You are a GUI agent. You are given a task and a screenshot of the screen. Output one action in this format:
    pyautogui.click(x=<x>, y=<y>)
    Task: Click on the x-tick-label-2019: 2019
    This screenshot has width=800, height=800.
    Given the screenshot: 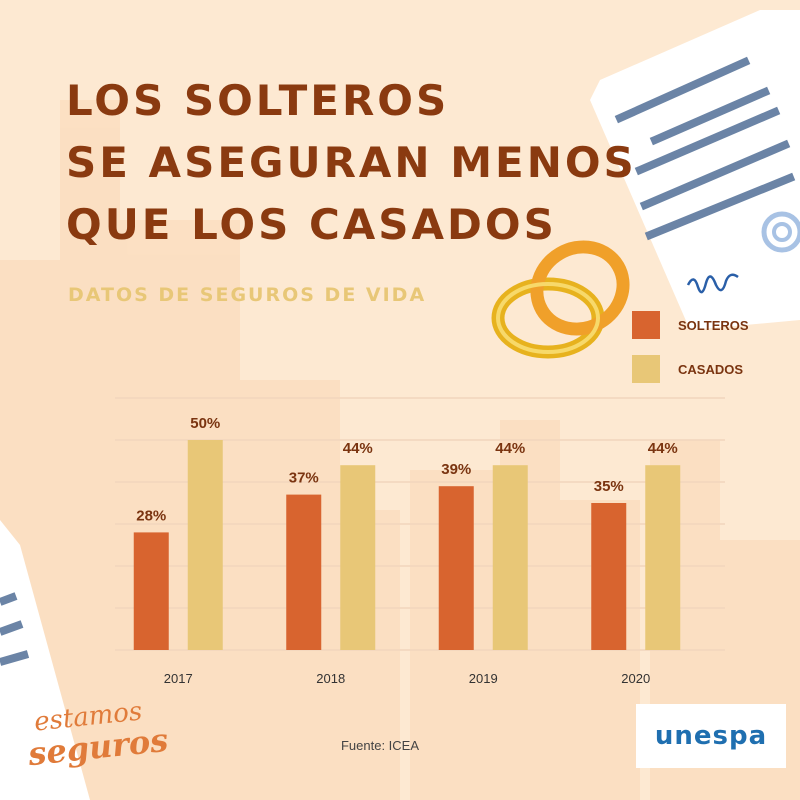 What is the action you would take?
    pyautogui.click(x=483, y=678)
    